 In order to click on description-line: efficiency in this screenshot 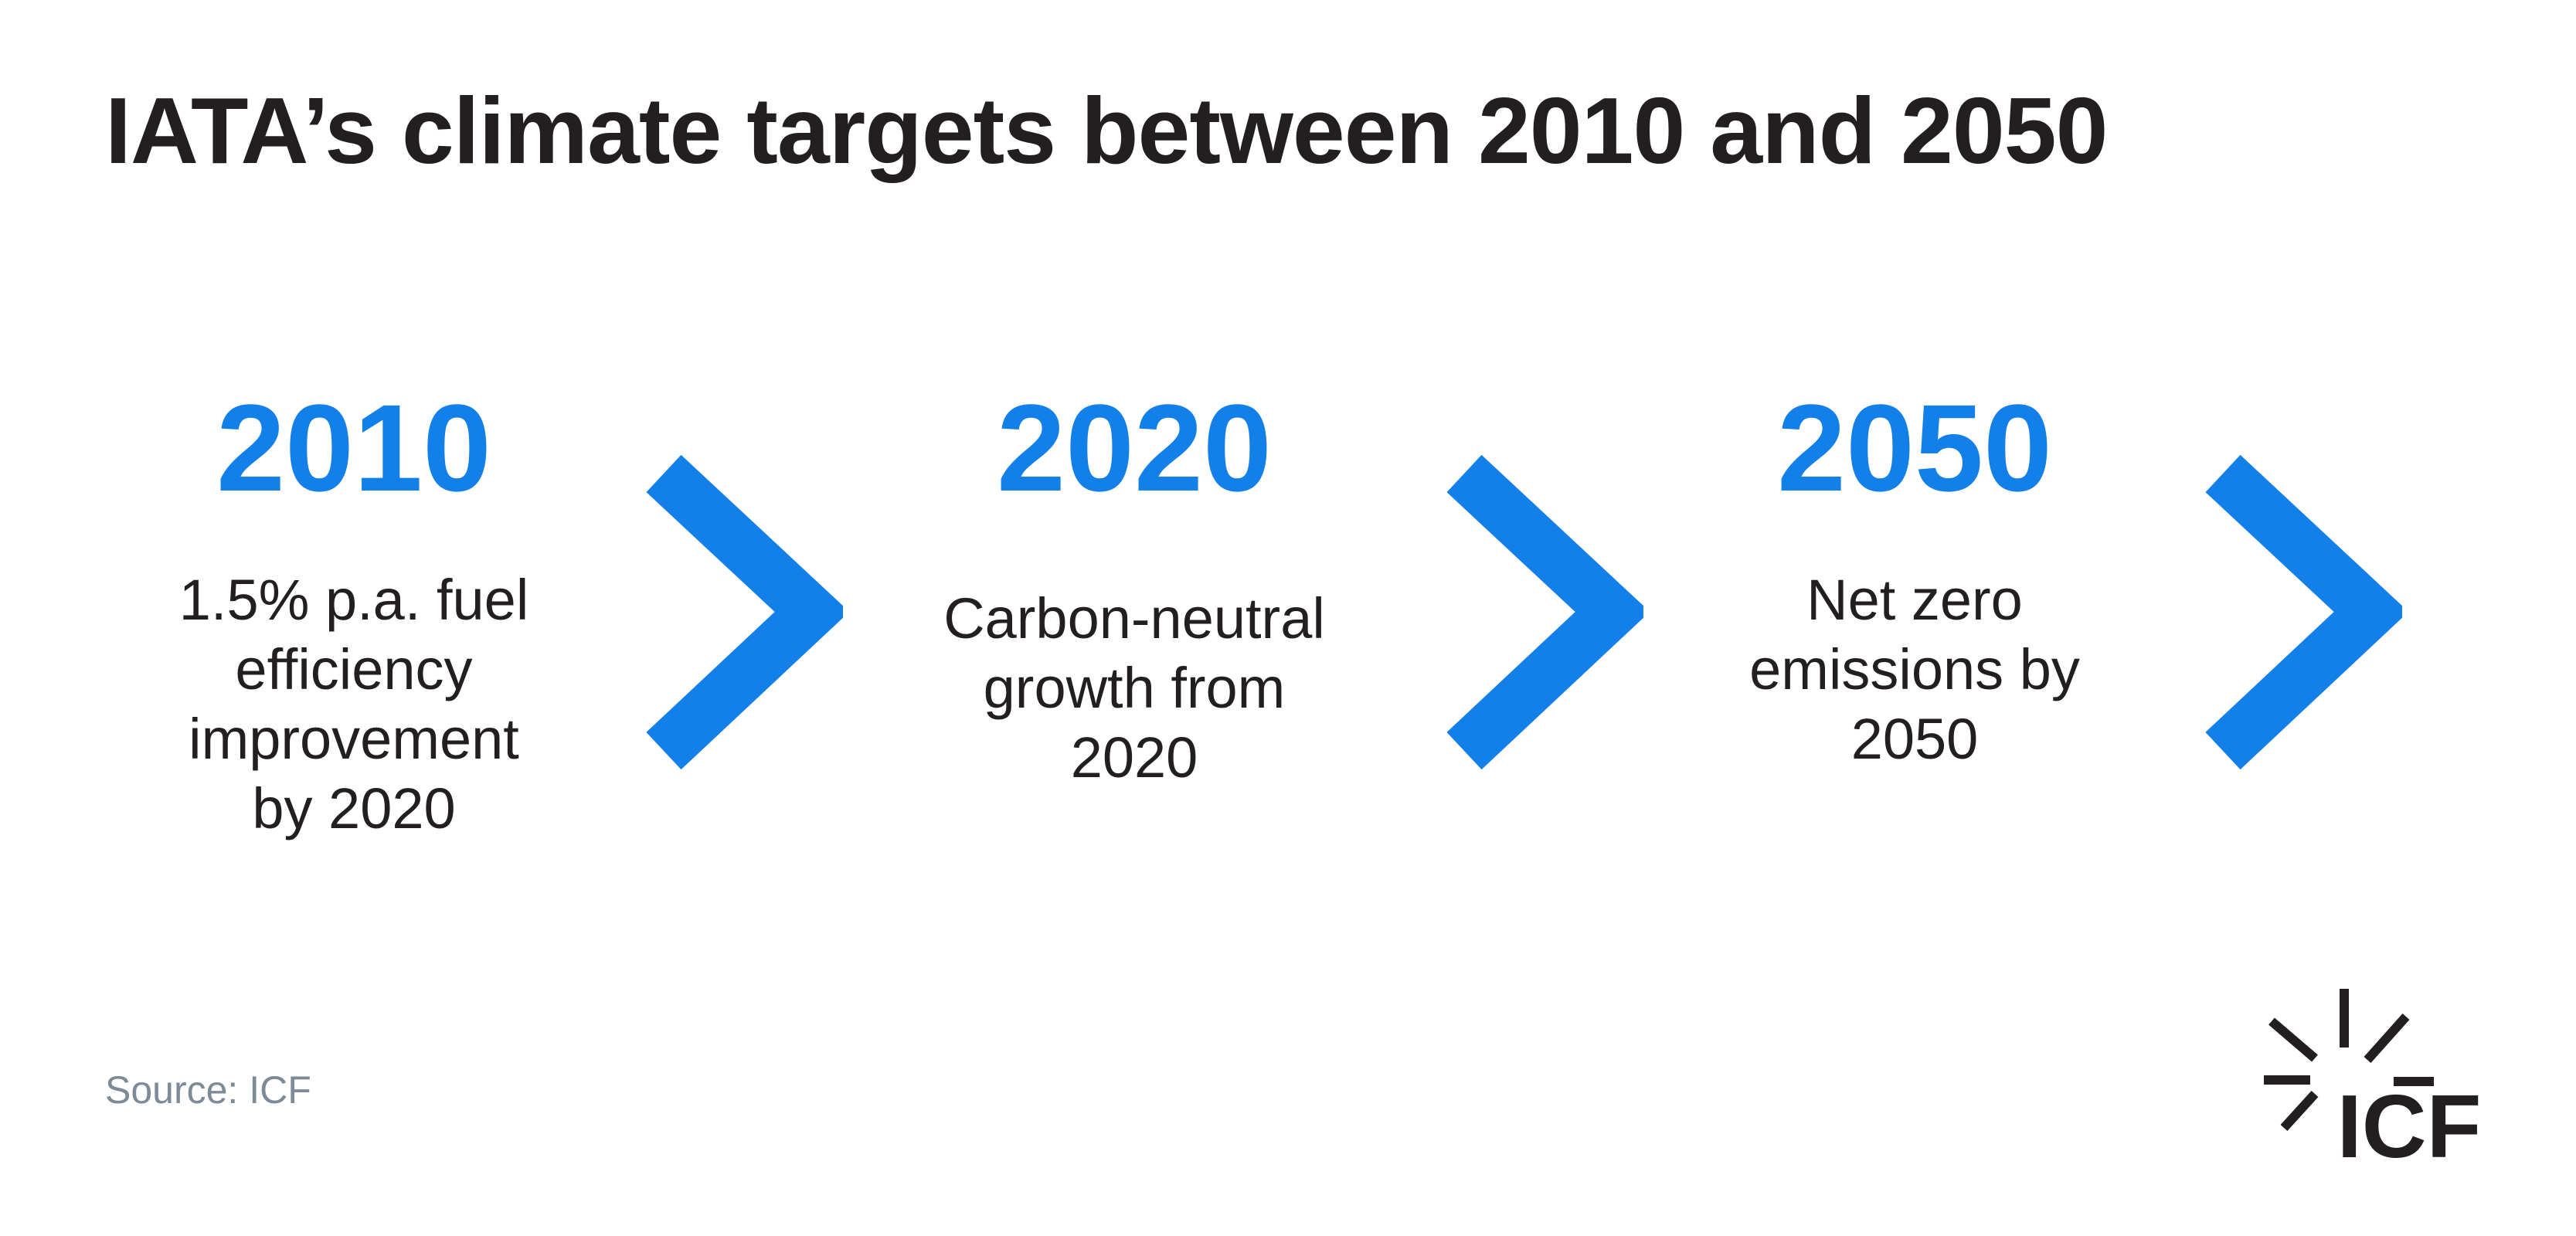, I will do `click(354, 669)`.